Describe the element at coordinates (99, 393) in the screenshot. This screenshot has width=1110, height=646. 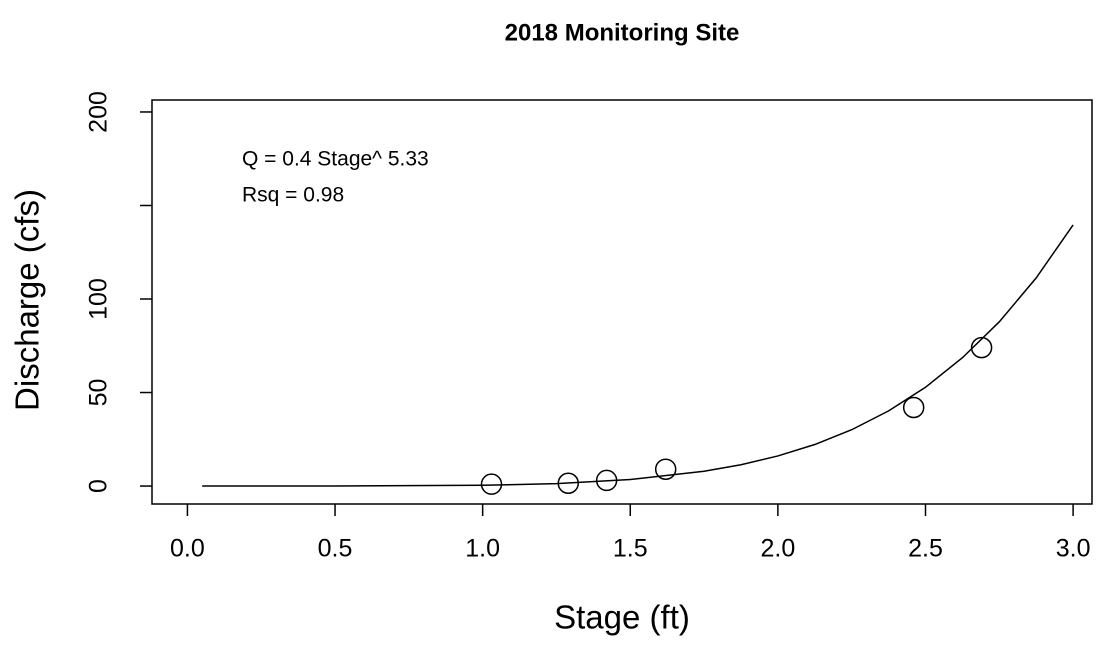
I see `y-tick-label: 50` at that location.